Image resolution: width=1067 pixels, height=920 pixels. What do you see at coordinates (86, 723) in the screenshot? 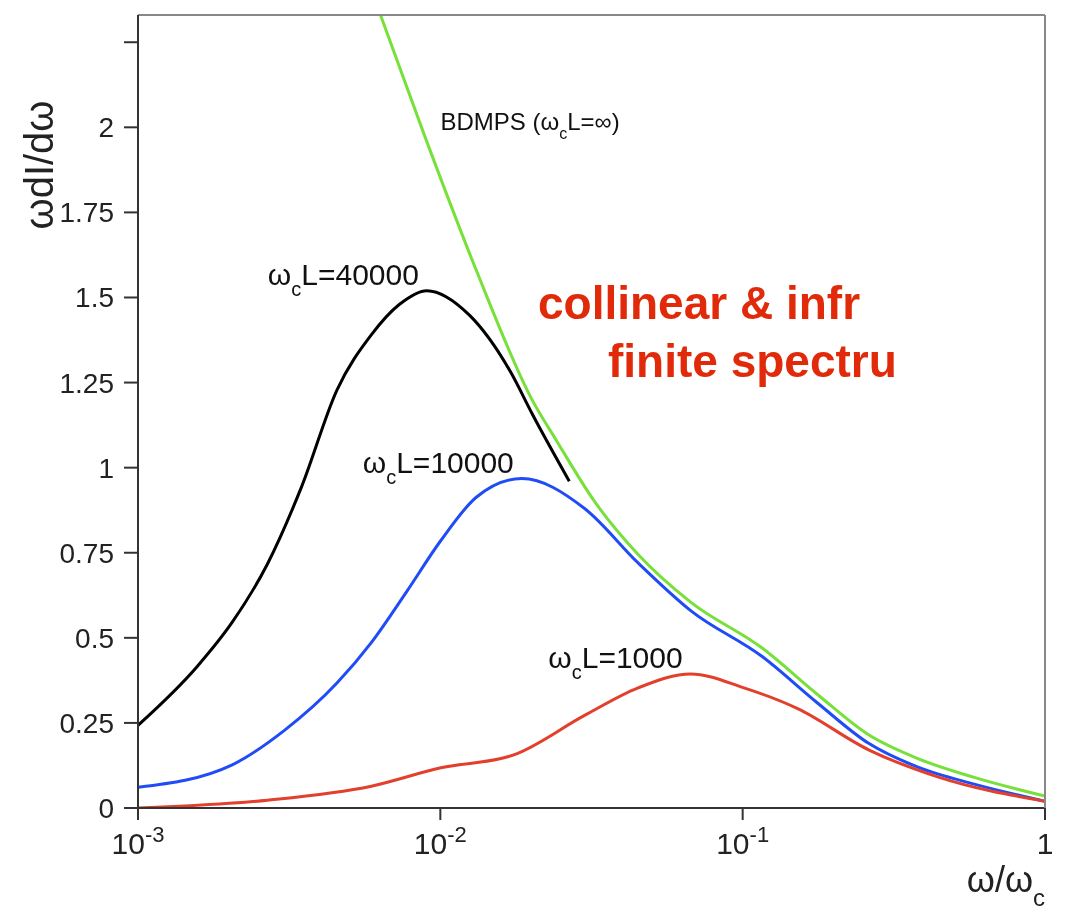
I see `y-tick-label: 0.25` at bounding box center [86, 723].